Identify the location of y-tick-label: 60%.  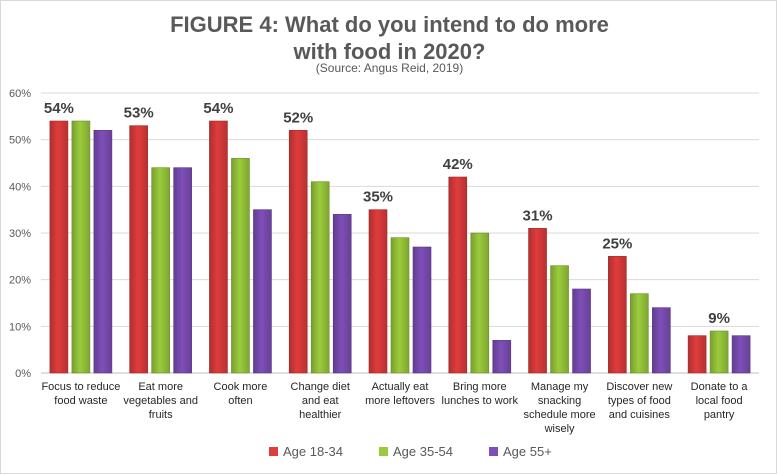
(20, 94).